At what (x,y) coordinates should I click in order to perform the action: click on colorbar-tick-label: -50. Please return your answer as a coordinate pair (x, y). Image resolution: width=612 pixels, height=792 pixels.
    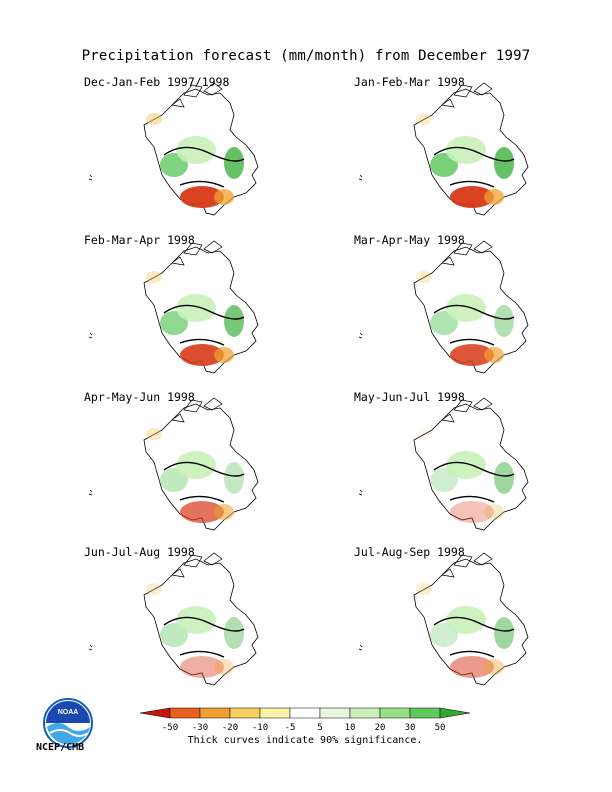
    Looking at the image, I should click on (170, 728).